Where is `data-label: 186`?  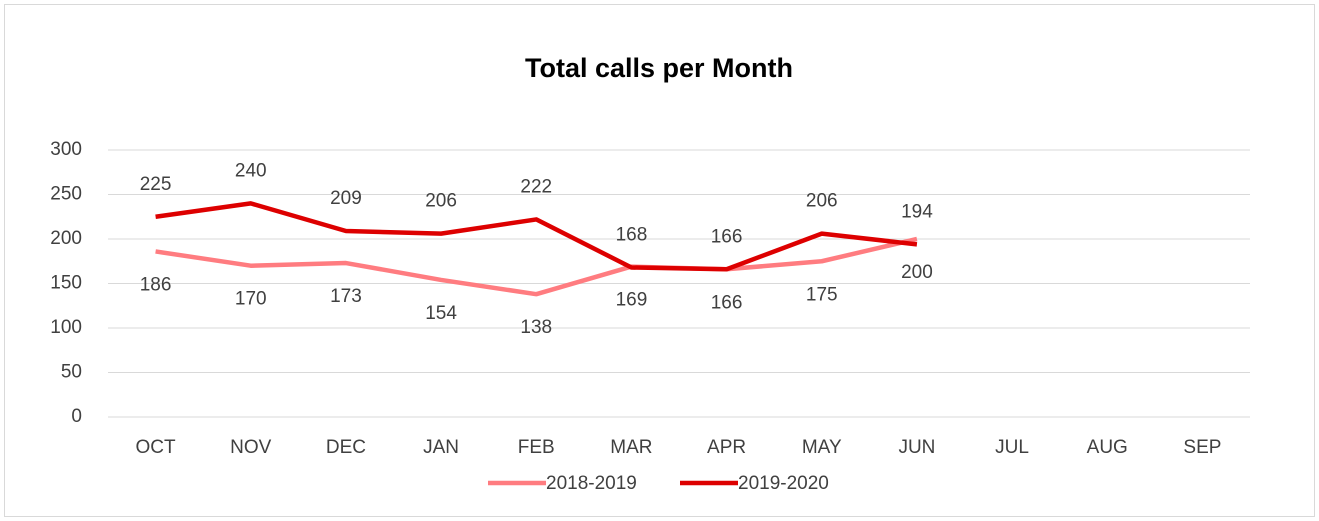 data-label: 186 is located at coordinates (156, 284).